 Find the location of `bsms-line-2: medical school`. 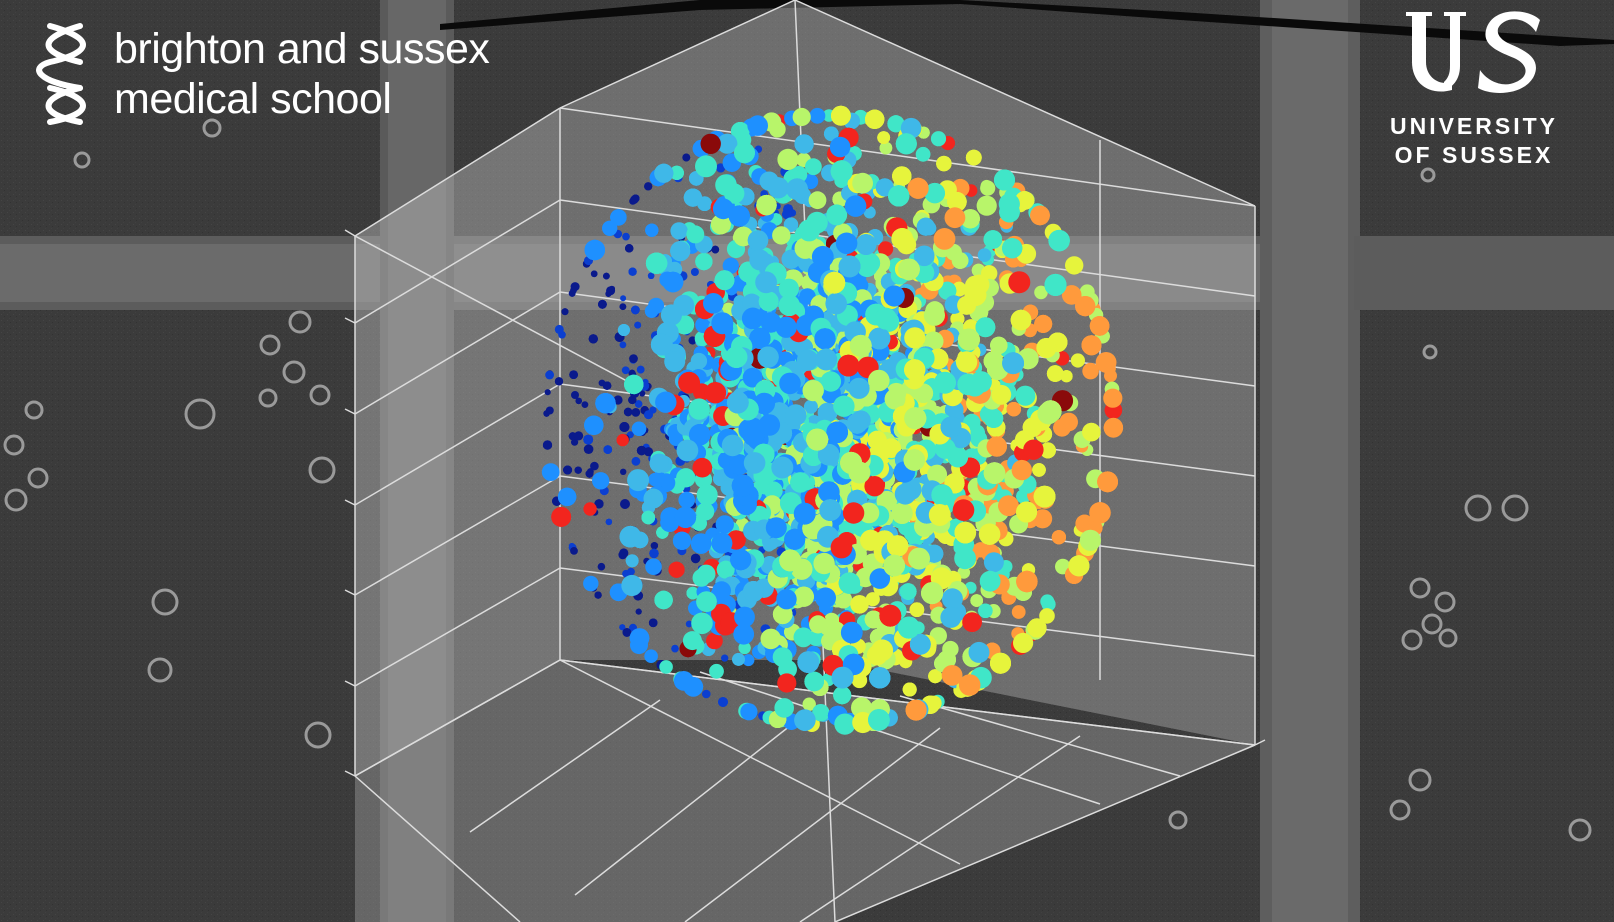

bsms-line-2: medical school is located at coordinates (253, 99).